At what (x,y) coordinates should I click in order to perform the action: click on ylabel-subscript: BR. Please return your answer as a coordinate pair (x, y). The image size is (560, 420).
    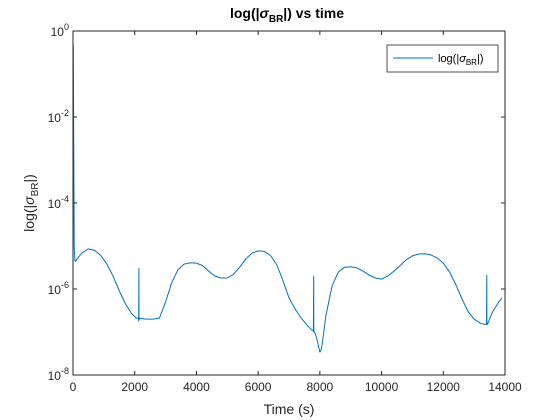
    Looking at the image, I should click on (35, 189).